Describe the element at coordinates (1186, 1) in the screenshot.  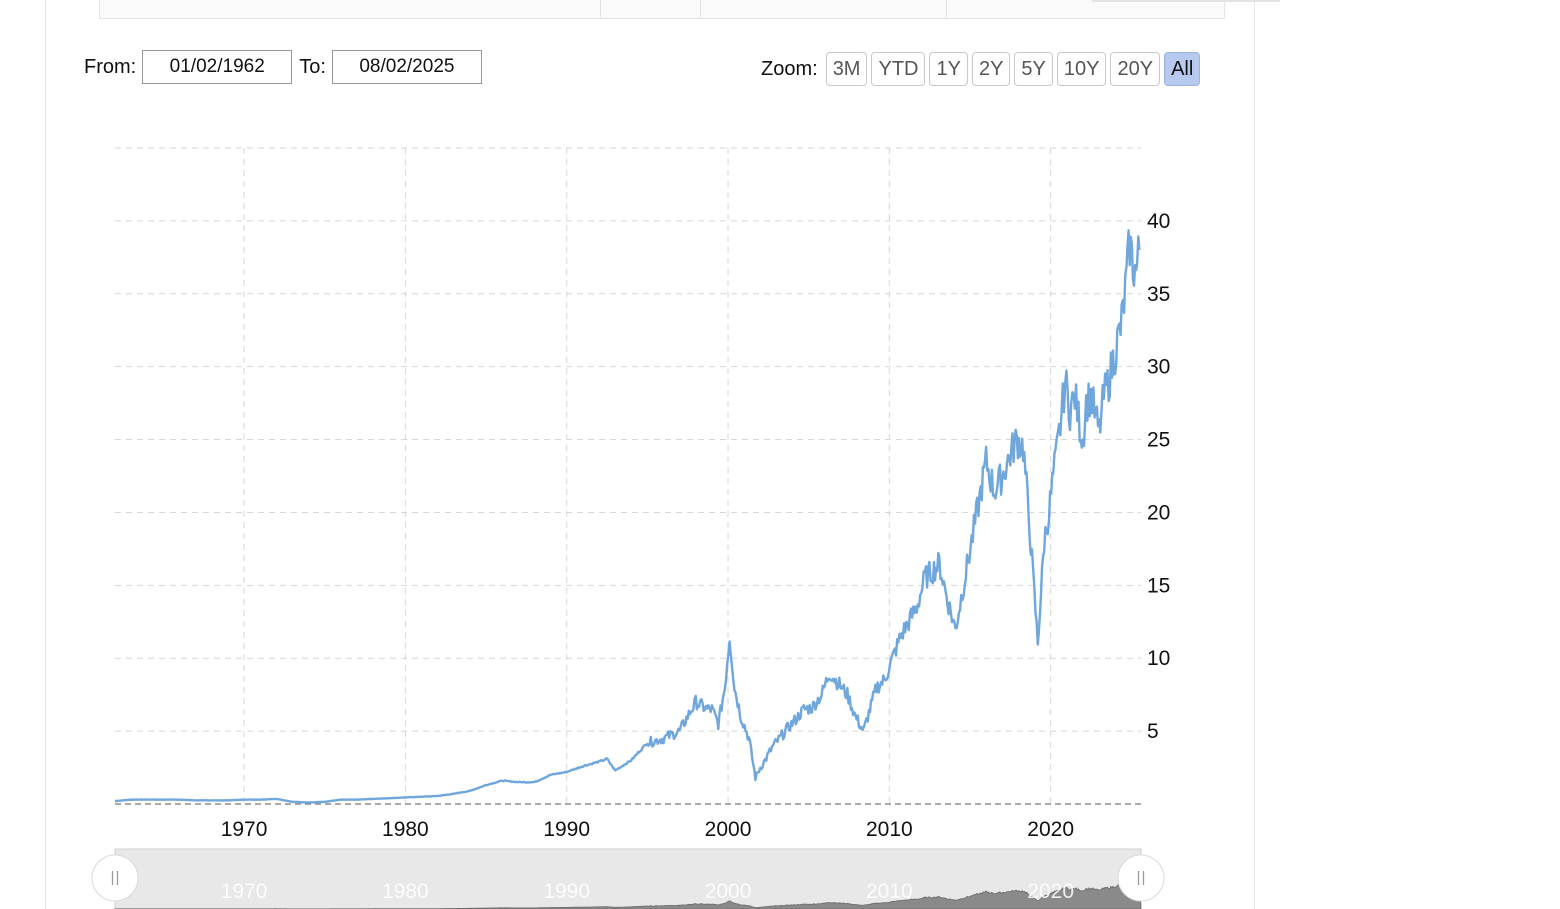
I see `table-pill-edge` at that location.